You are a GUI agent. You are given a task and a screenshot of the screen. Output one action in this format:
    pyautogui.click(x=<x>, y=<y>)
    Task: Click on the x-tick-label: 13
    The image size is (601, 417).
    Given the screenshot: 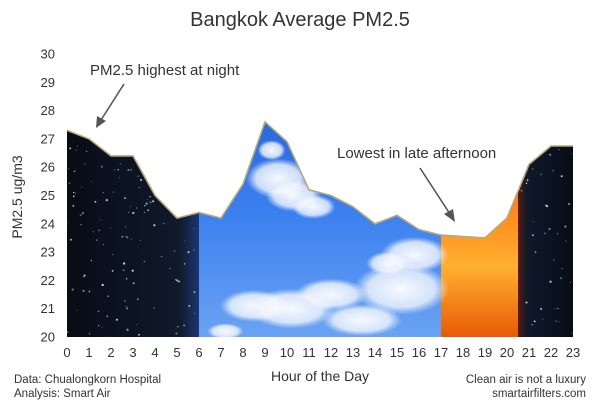 What is the action you would take?
    pyautogui.click(x=353, y=352)
    